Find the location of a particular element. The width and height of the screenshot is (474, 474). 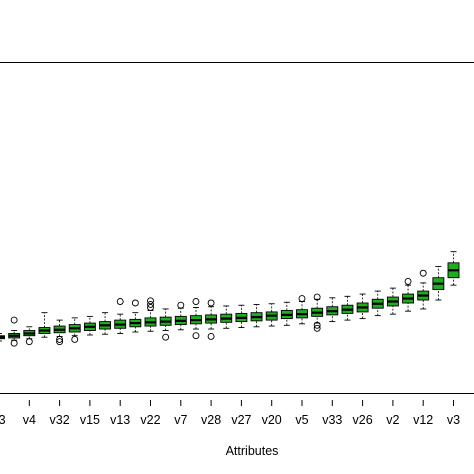

x-tick-label: v4 is located at coordinates (29, 420).